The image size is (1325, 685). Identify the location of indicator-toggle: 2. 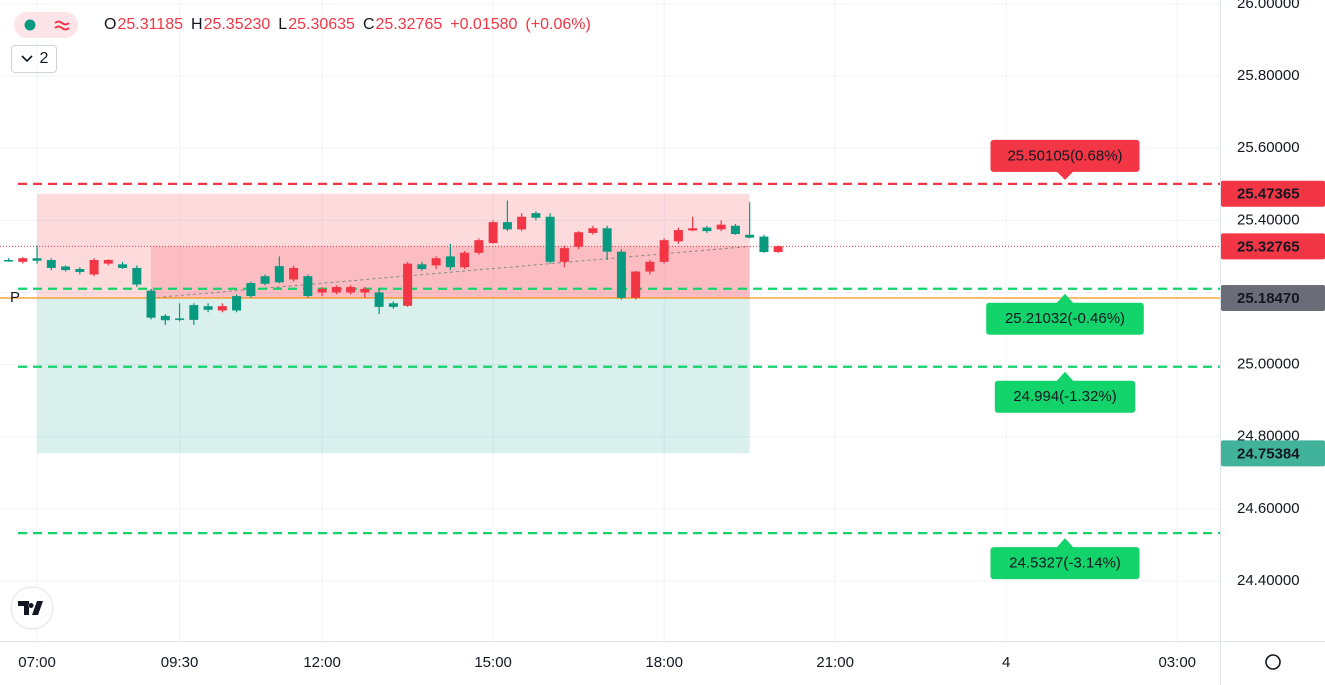
(34, 59).